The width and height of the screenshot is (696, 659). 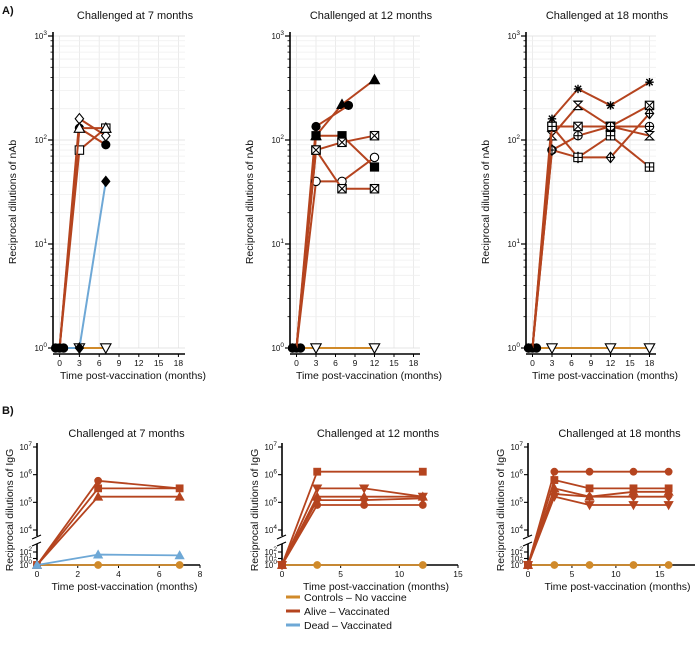 I want to click on x-tick-label: 2, so click(x=77, y=574).